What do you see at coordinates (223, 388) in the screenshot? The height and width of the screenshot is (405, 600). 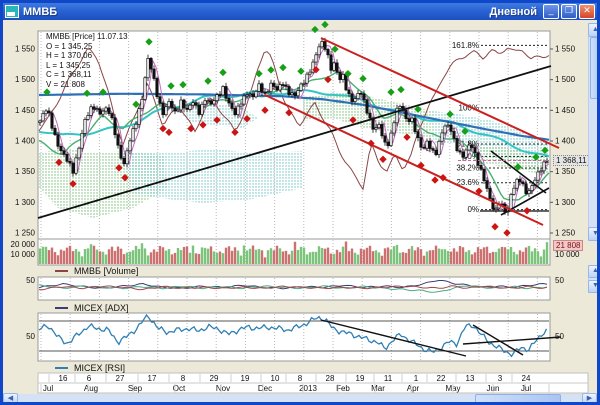 I see `svg-text: Nov` at bounding box center [223, 388].